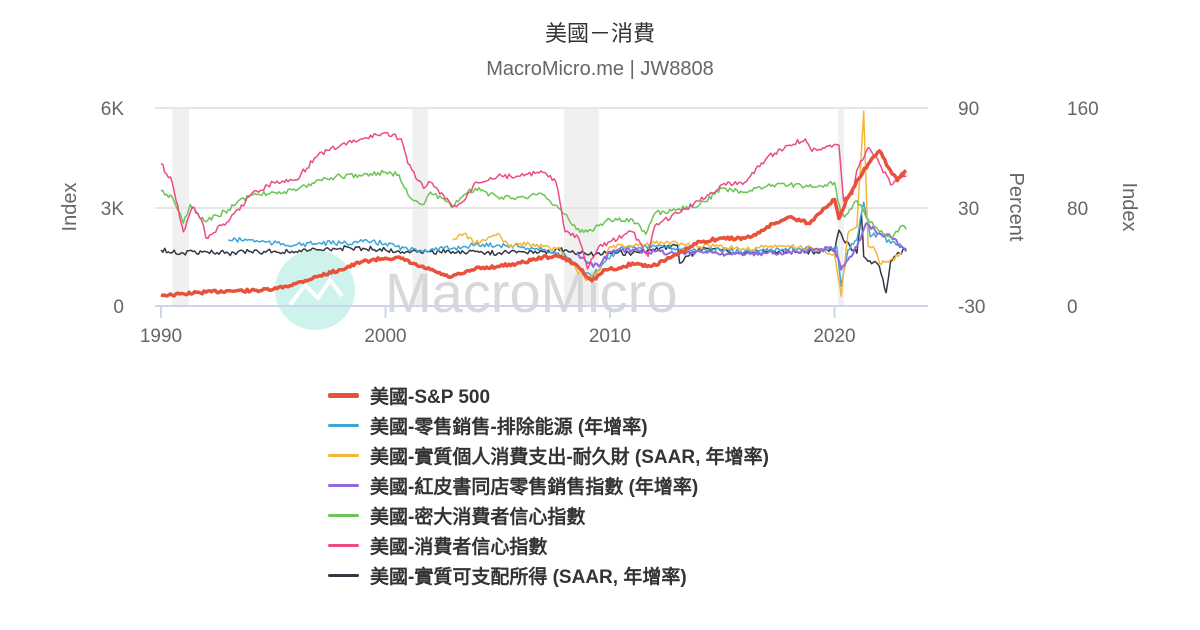 This screenshot has width=1200, height=630. What do you see at coordinates (599, 33) in the screenshot?
I see `chart-title: 美國－消費` at bounding box center [599, 33].